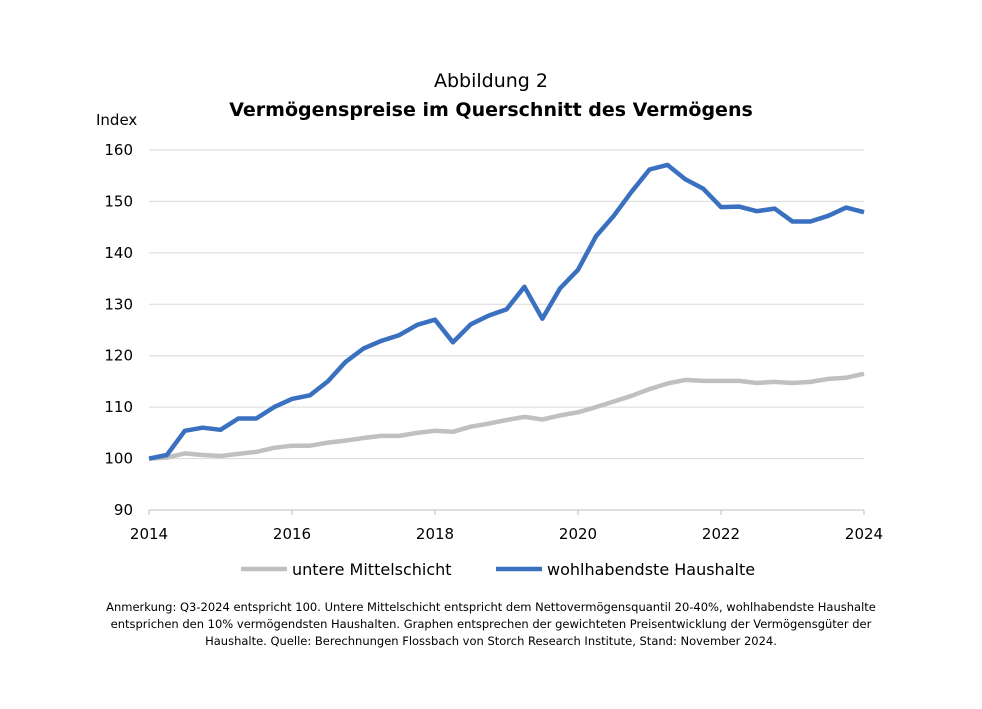  I want to click on x-tick-label: 2014, so click(149, 534).